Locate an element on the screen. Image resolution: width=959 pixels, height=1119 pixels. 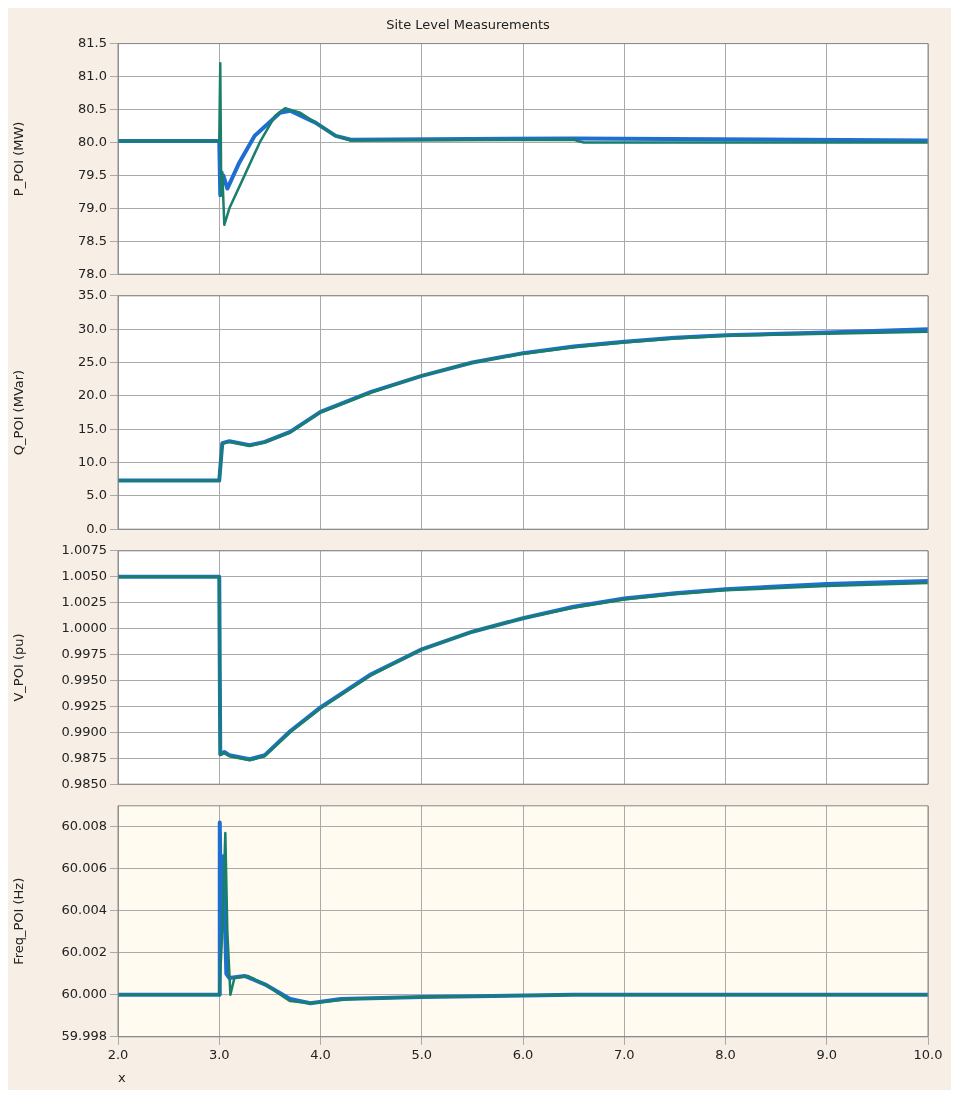
y-axis-title: Freq_POI (Hz) is located at coordinates (19, 921).